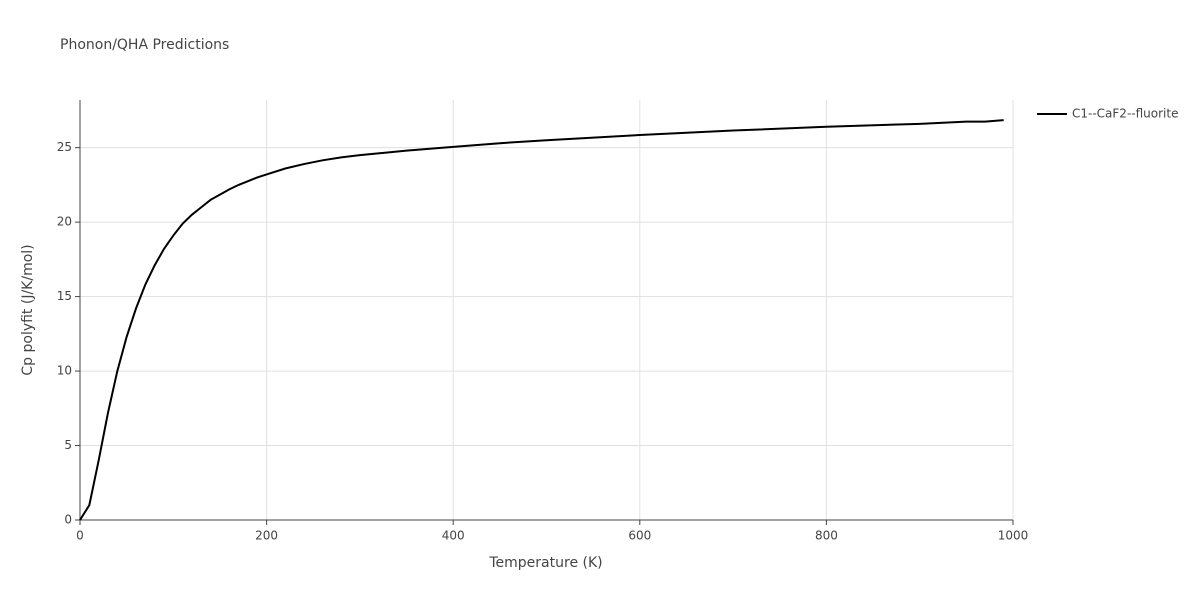  I want to click on x-tick-label: 400, so click(453, 536).